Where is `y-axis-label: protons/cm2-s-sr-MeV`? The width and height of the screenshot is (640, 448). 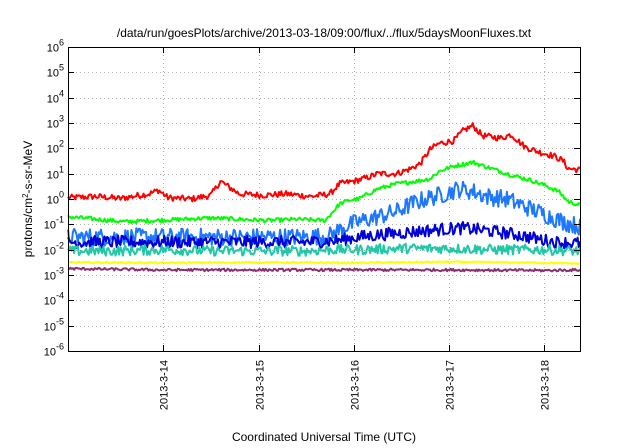 y-axis-label: protons/cm2-s-sr-MeV is located at coordinates (28, 199).